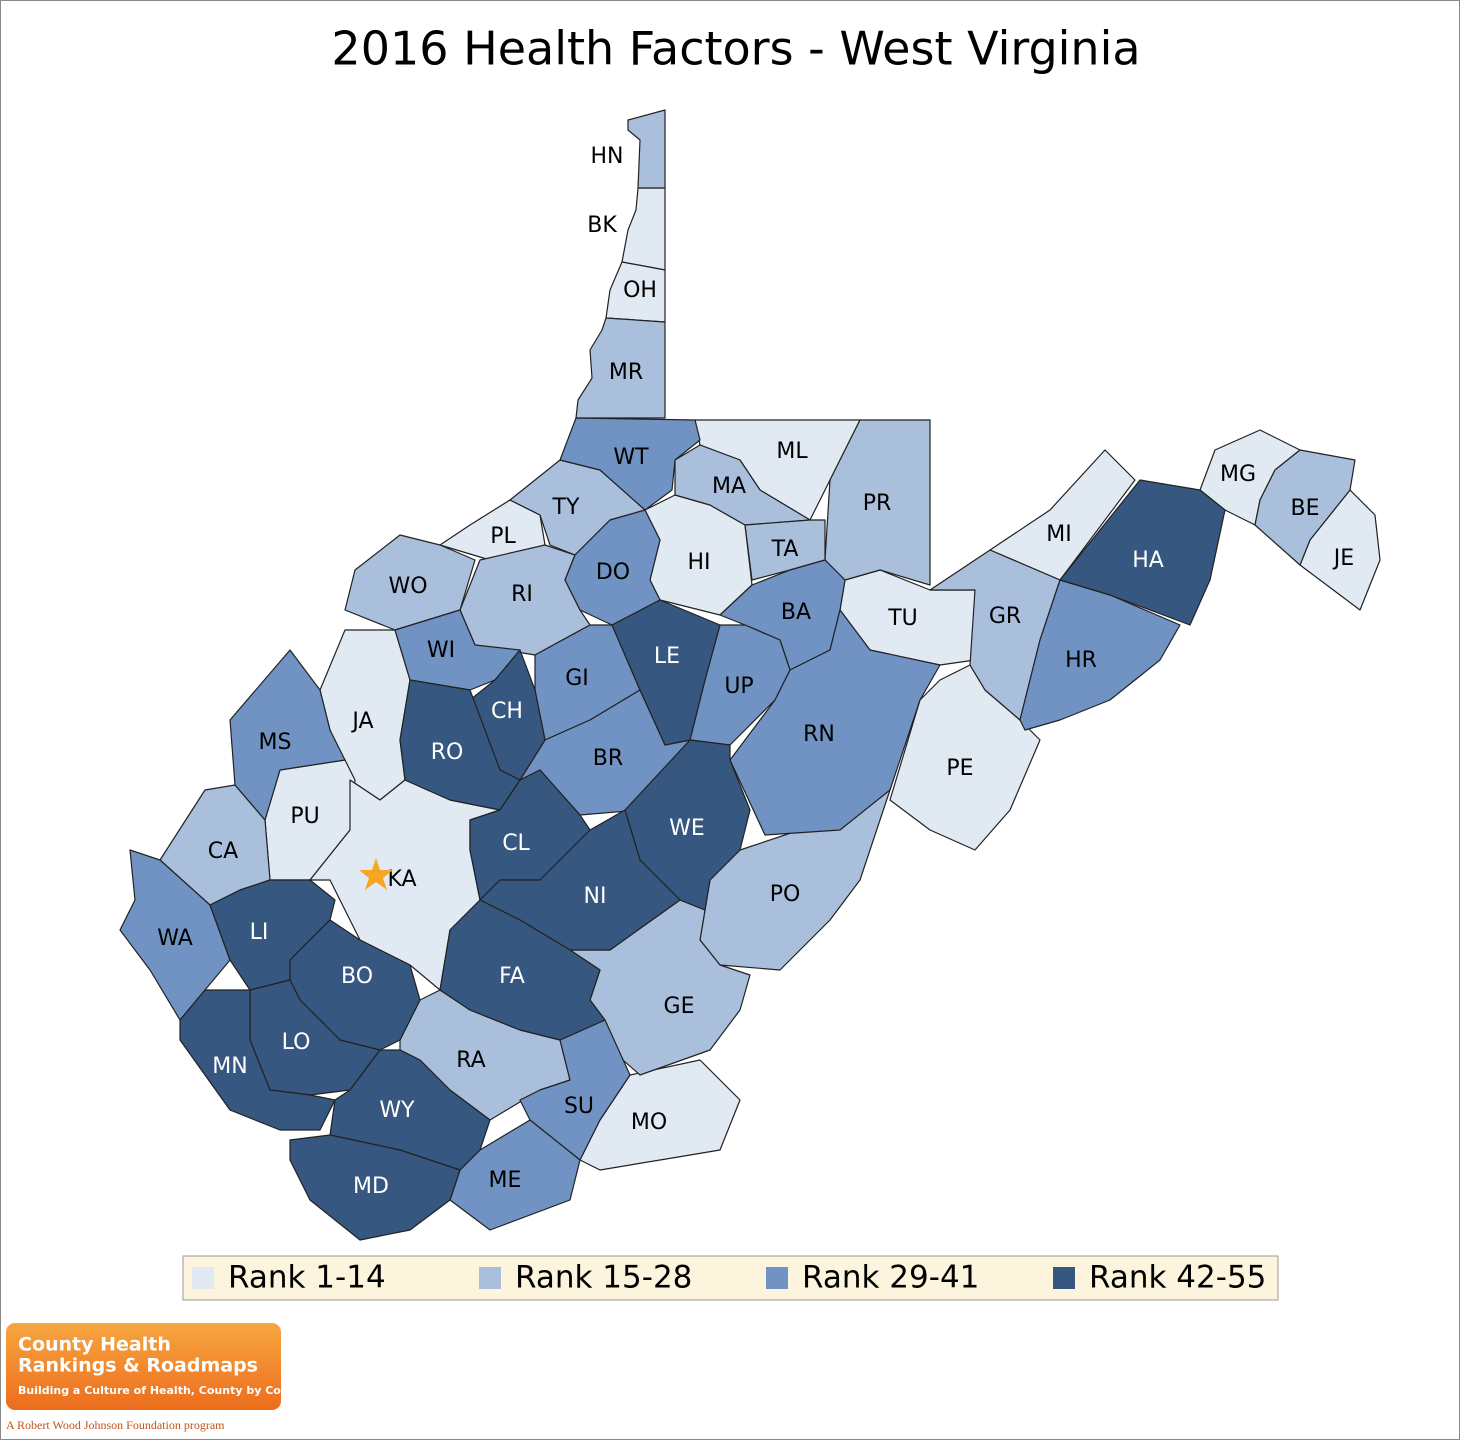 This screenshot has width=1460, height=1440. Describe the element at coordinates (735, 49) in the screenshot. I see `title: 2016 Health Factors - West Virginia` at that location.